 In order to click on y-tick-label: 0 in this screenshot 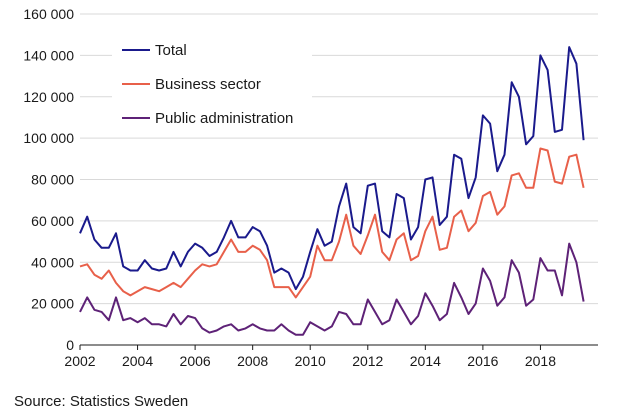, I will do `click(70, 345)`.